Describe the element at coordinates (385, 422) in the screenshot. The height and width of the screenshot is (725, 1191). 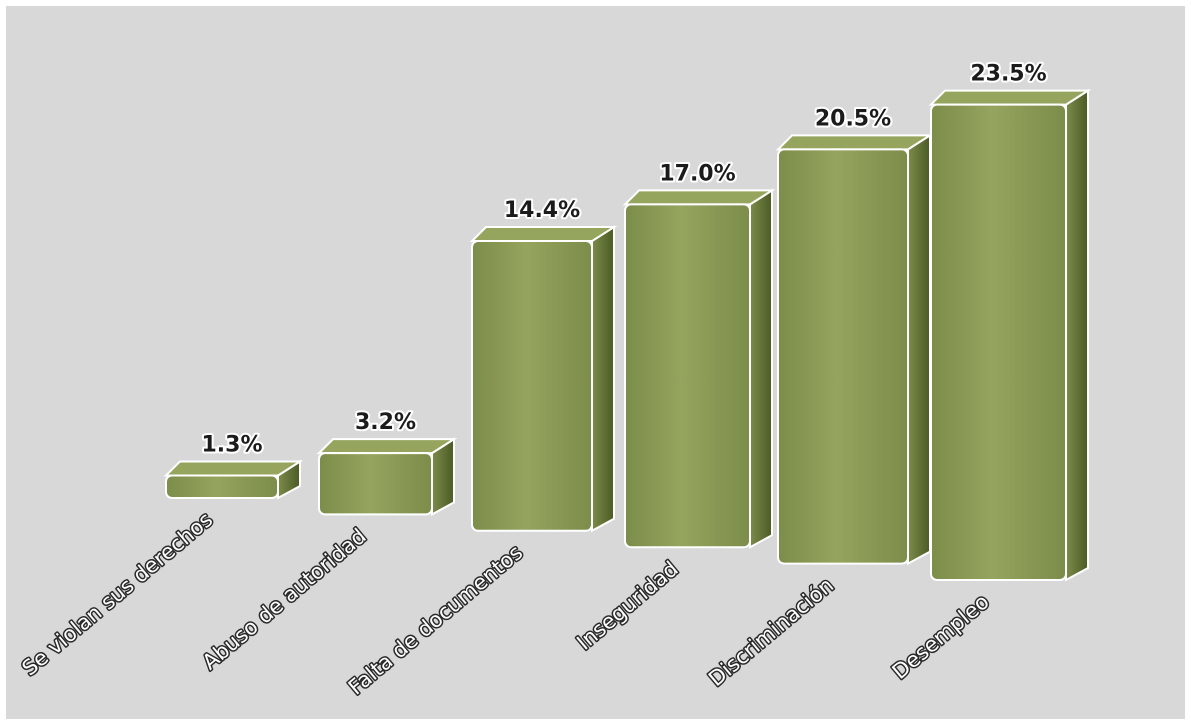
I see `data-label: 3.2%` at that location.